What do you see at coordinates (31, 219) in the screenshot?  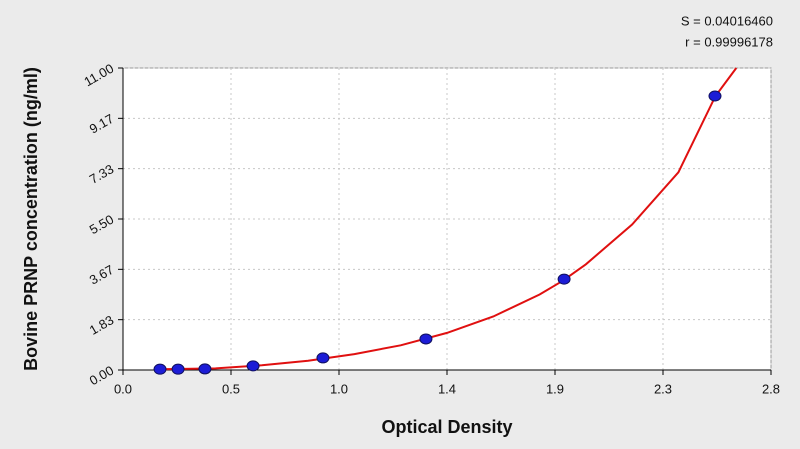 I see `y-axis-label: Bovine PRNP concentration (ng/ml)` at bounding box center [31, 219].